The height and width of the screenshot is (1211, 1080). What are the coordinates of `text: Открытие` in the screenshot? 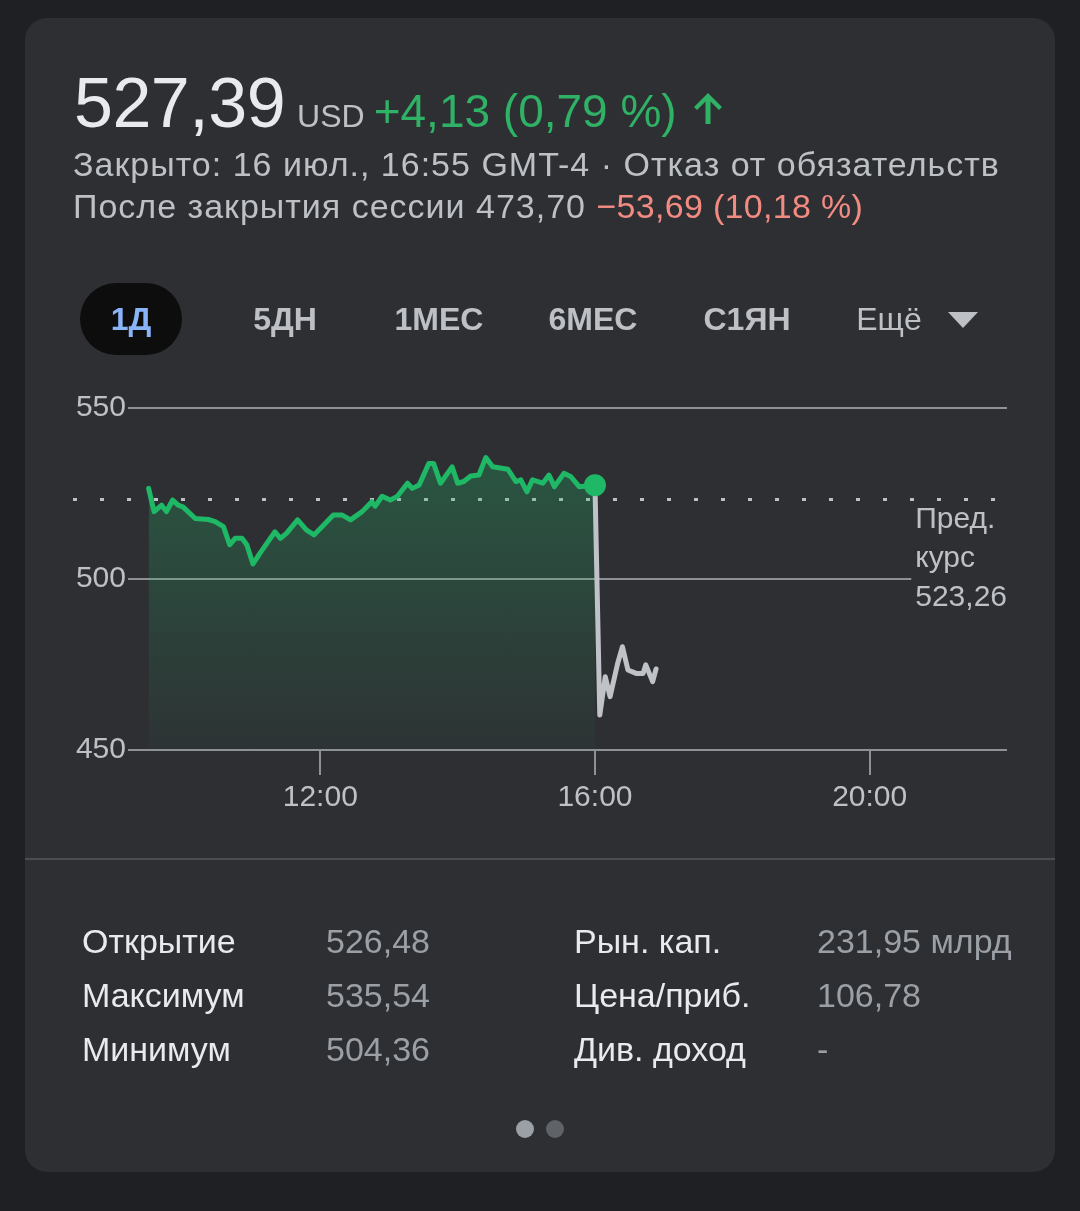 It's located at (159, 941).